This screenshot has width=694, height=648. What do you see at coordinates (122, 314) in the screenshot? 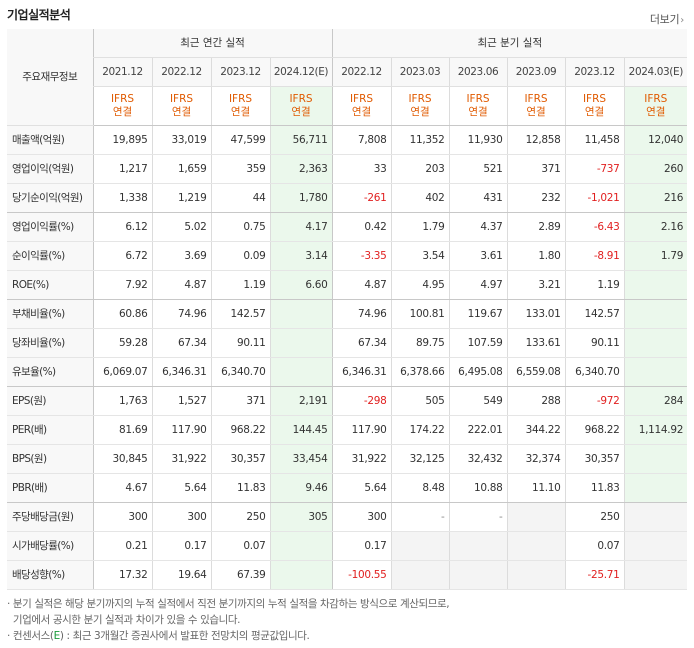
I see `table-cell: 60.86` at bounding box center [122, 314].